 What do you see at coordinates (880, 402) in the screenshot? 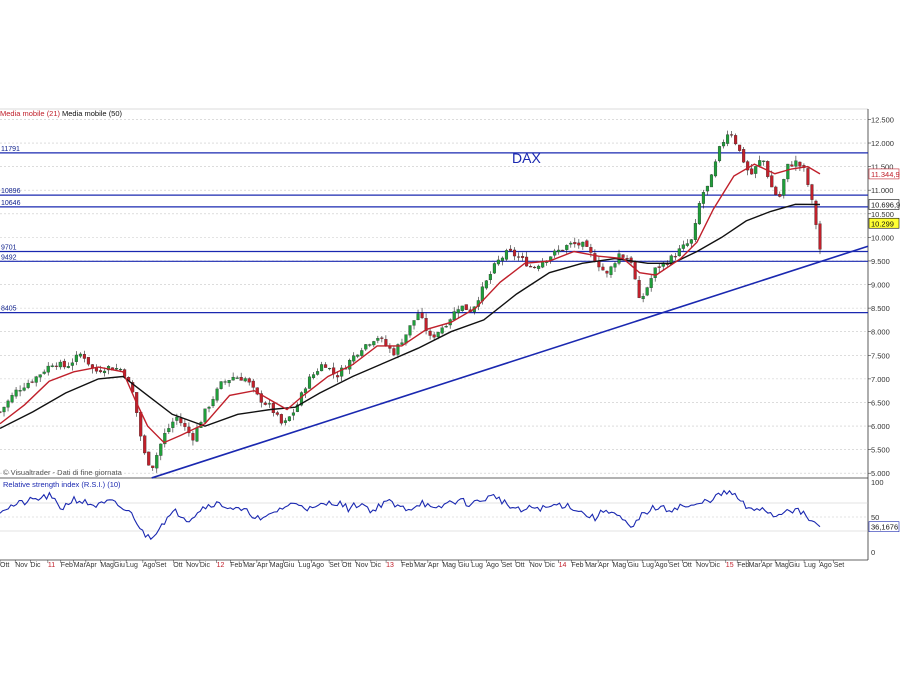
I see `price-tick-label: 6.500` at bounding box center [880, 402].